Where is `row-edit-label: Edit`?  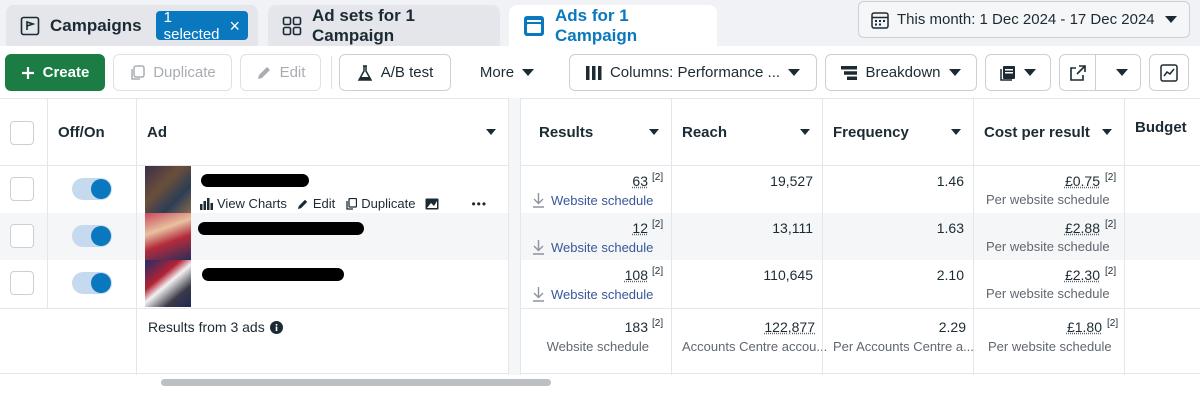
row-edit-label: Edit is located at coordinates (324, 203).